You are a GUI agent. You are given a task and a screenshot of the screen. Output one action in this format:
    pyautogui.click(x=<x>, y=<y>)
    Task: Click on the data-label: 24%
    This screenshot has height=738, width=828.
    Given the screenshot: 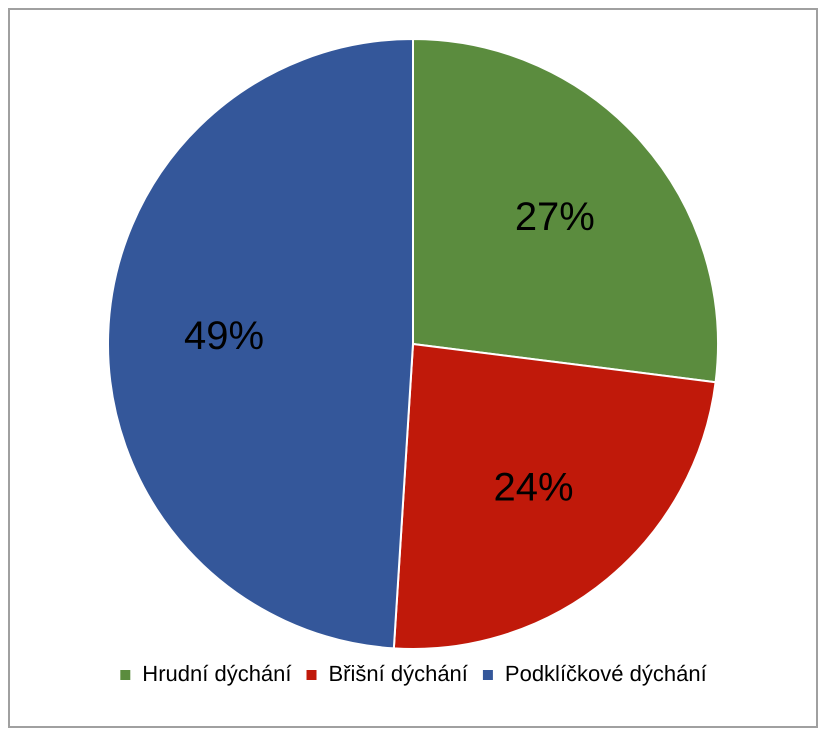 What is the action you would take?
    pyautogui.click(x=534, y=488)
    